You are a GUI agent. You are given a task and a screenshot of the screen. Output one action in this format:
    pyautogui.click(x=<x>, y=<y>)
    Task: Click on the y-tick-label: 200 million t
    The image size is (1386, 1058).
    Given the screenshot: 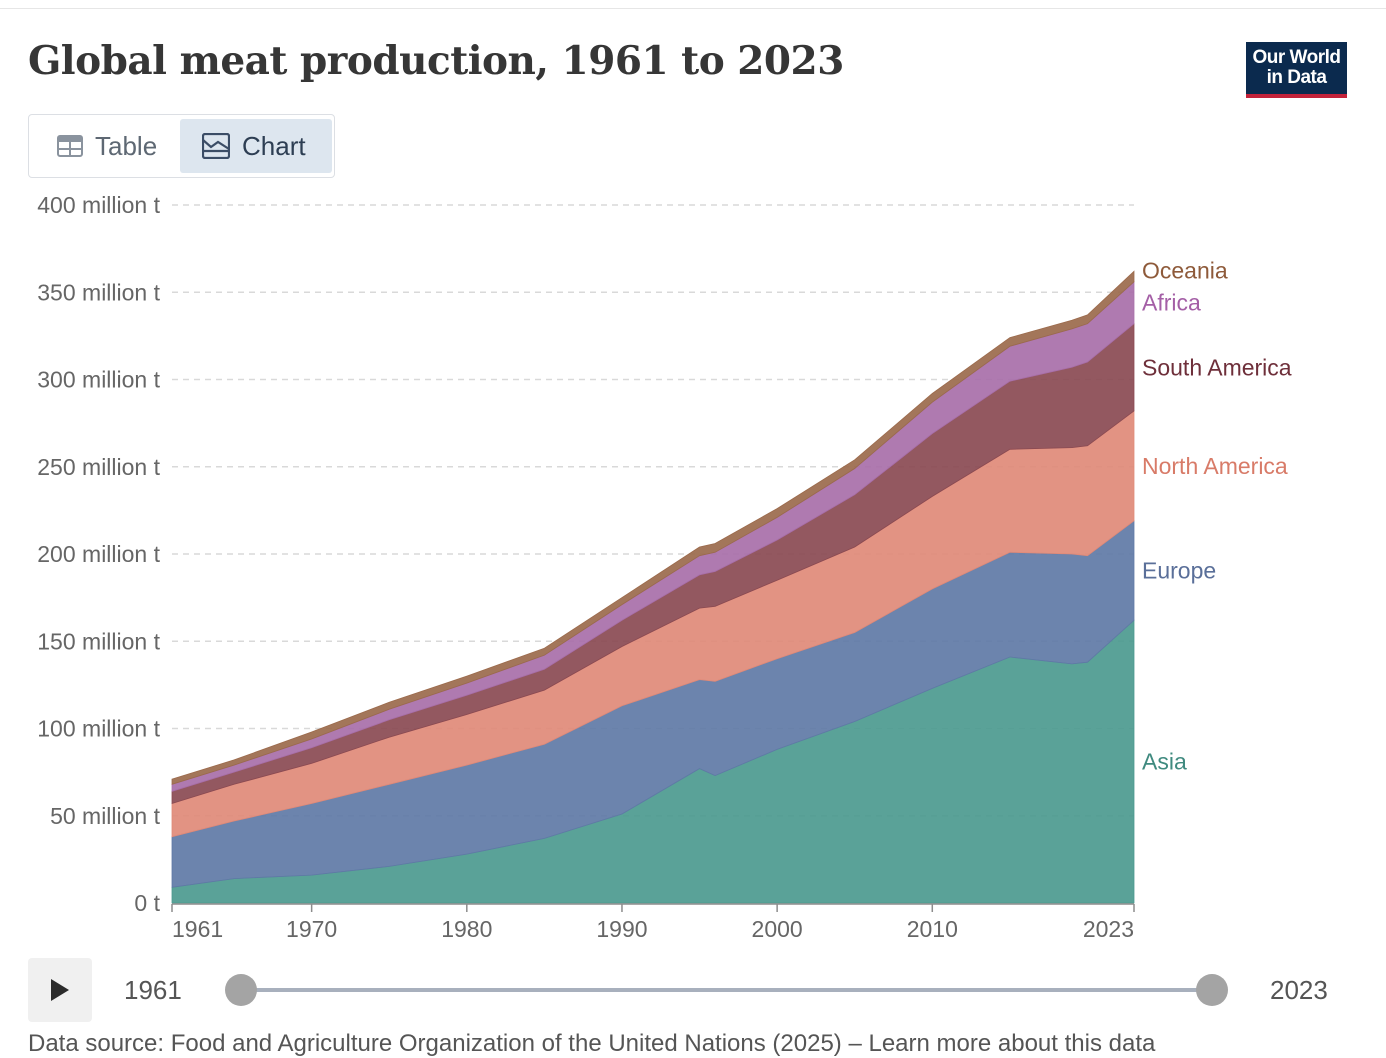 What is the action you would take?
    pyautogui.click(x=98, y=554)
    